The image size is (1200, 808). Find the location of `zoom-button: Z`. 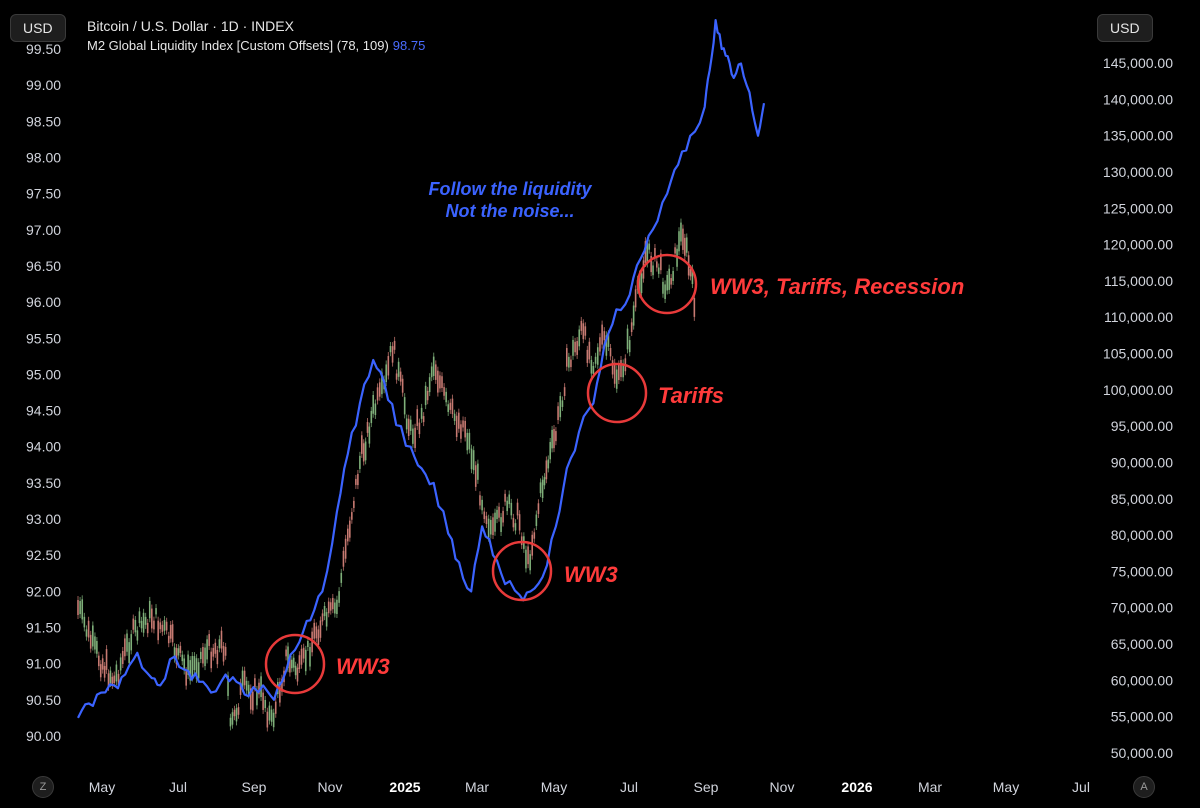

zoom-button: Z is located at coordinates (43, 787).